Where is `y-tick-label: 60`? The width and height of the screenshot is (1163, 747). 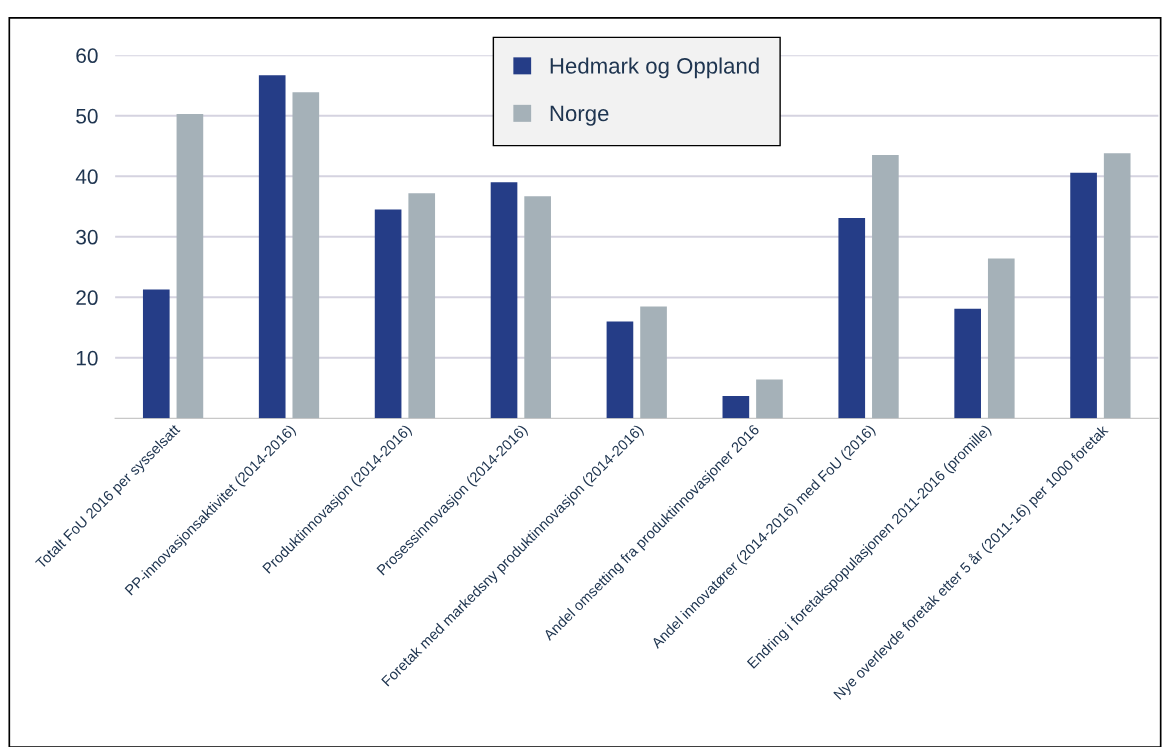 y-tick-label: 60 is located at coordinates (87, 56).